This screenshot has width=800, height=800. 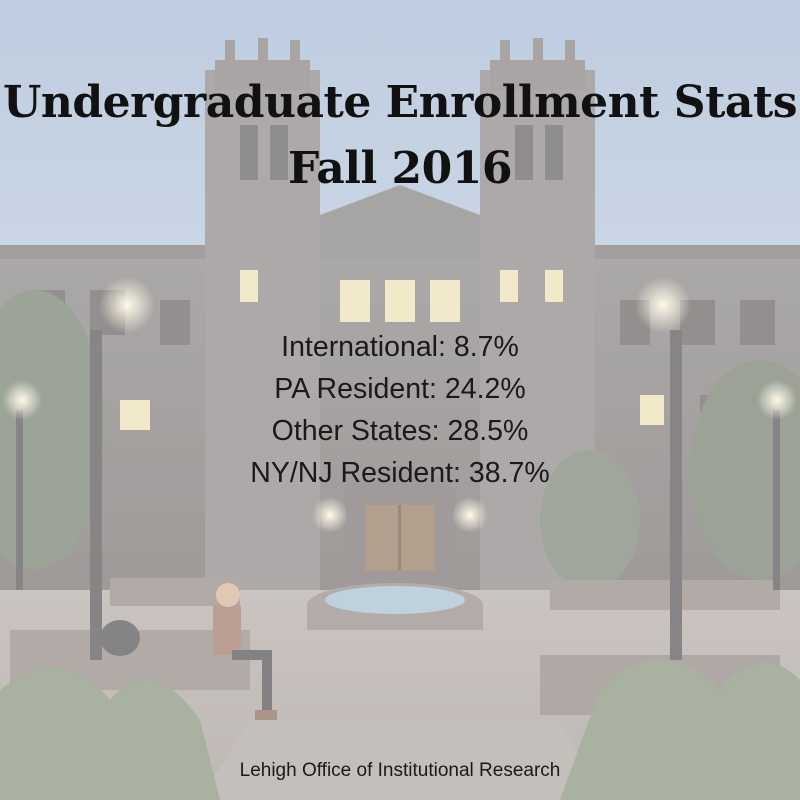 I want to click on footer-credit: Lehigh Office of Institutional Research, so click(x=400, y=770).